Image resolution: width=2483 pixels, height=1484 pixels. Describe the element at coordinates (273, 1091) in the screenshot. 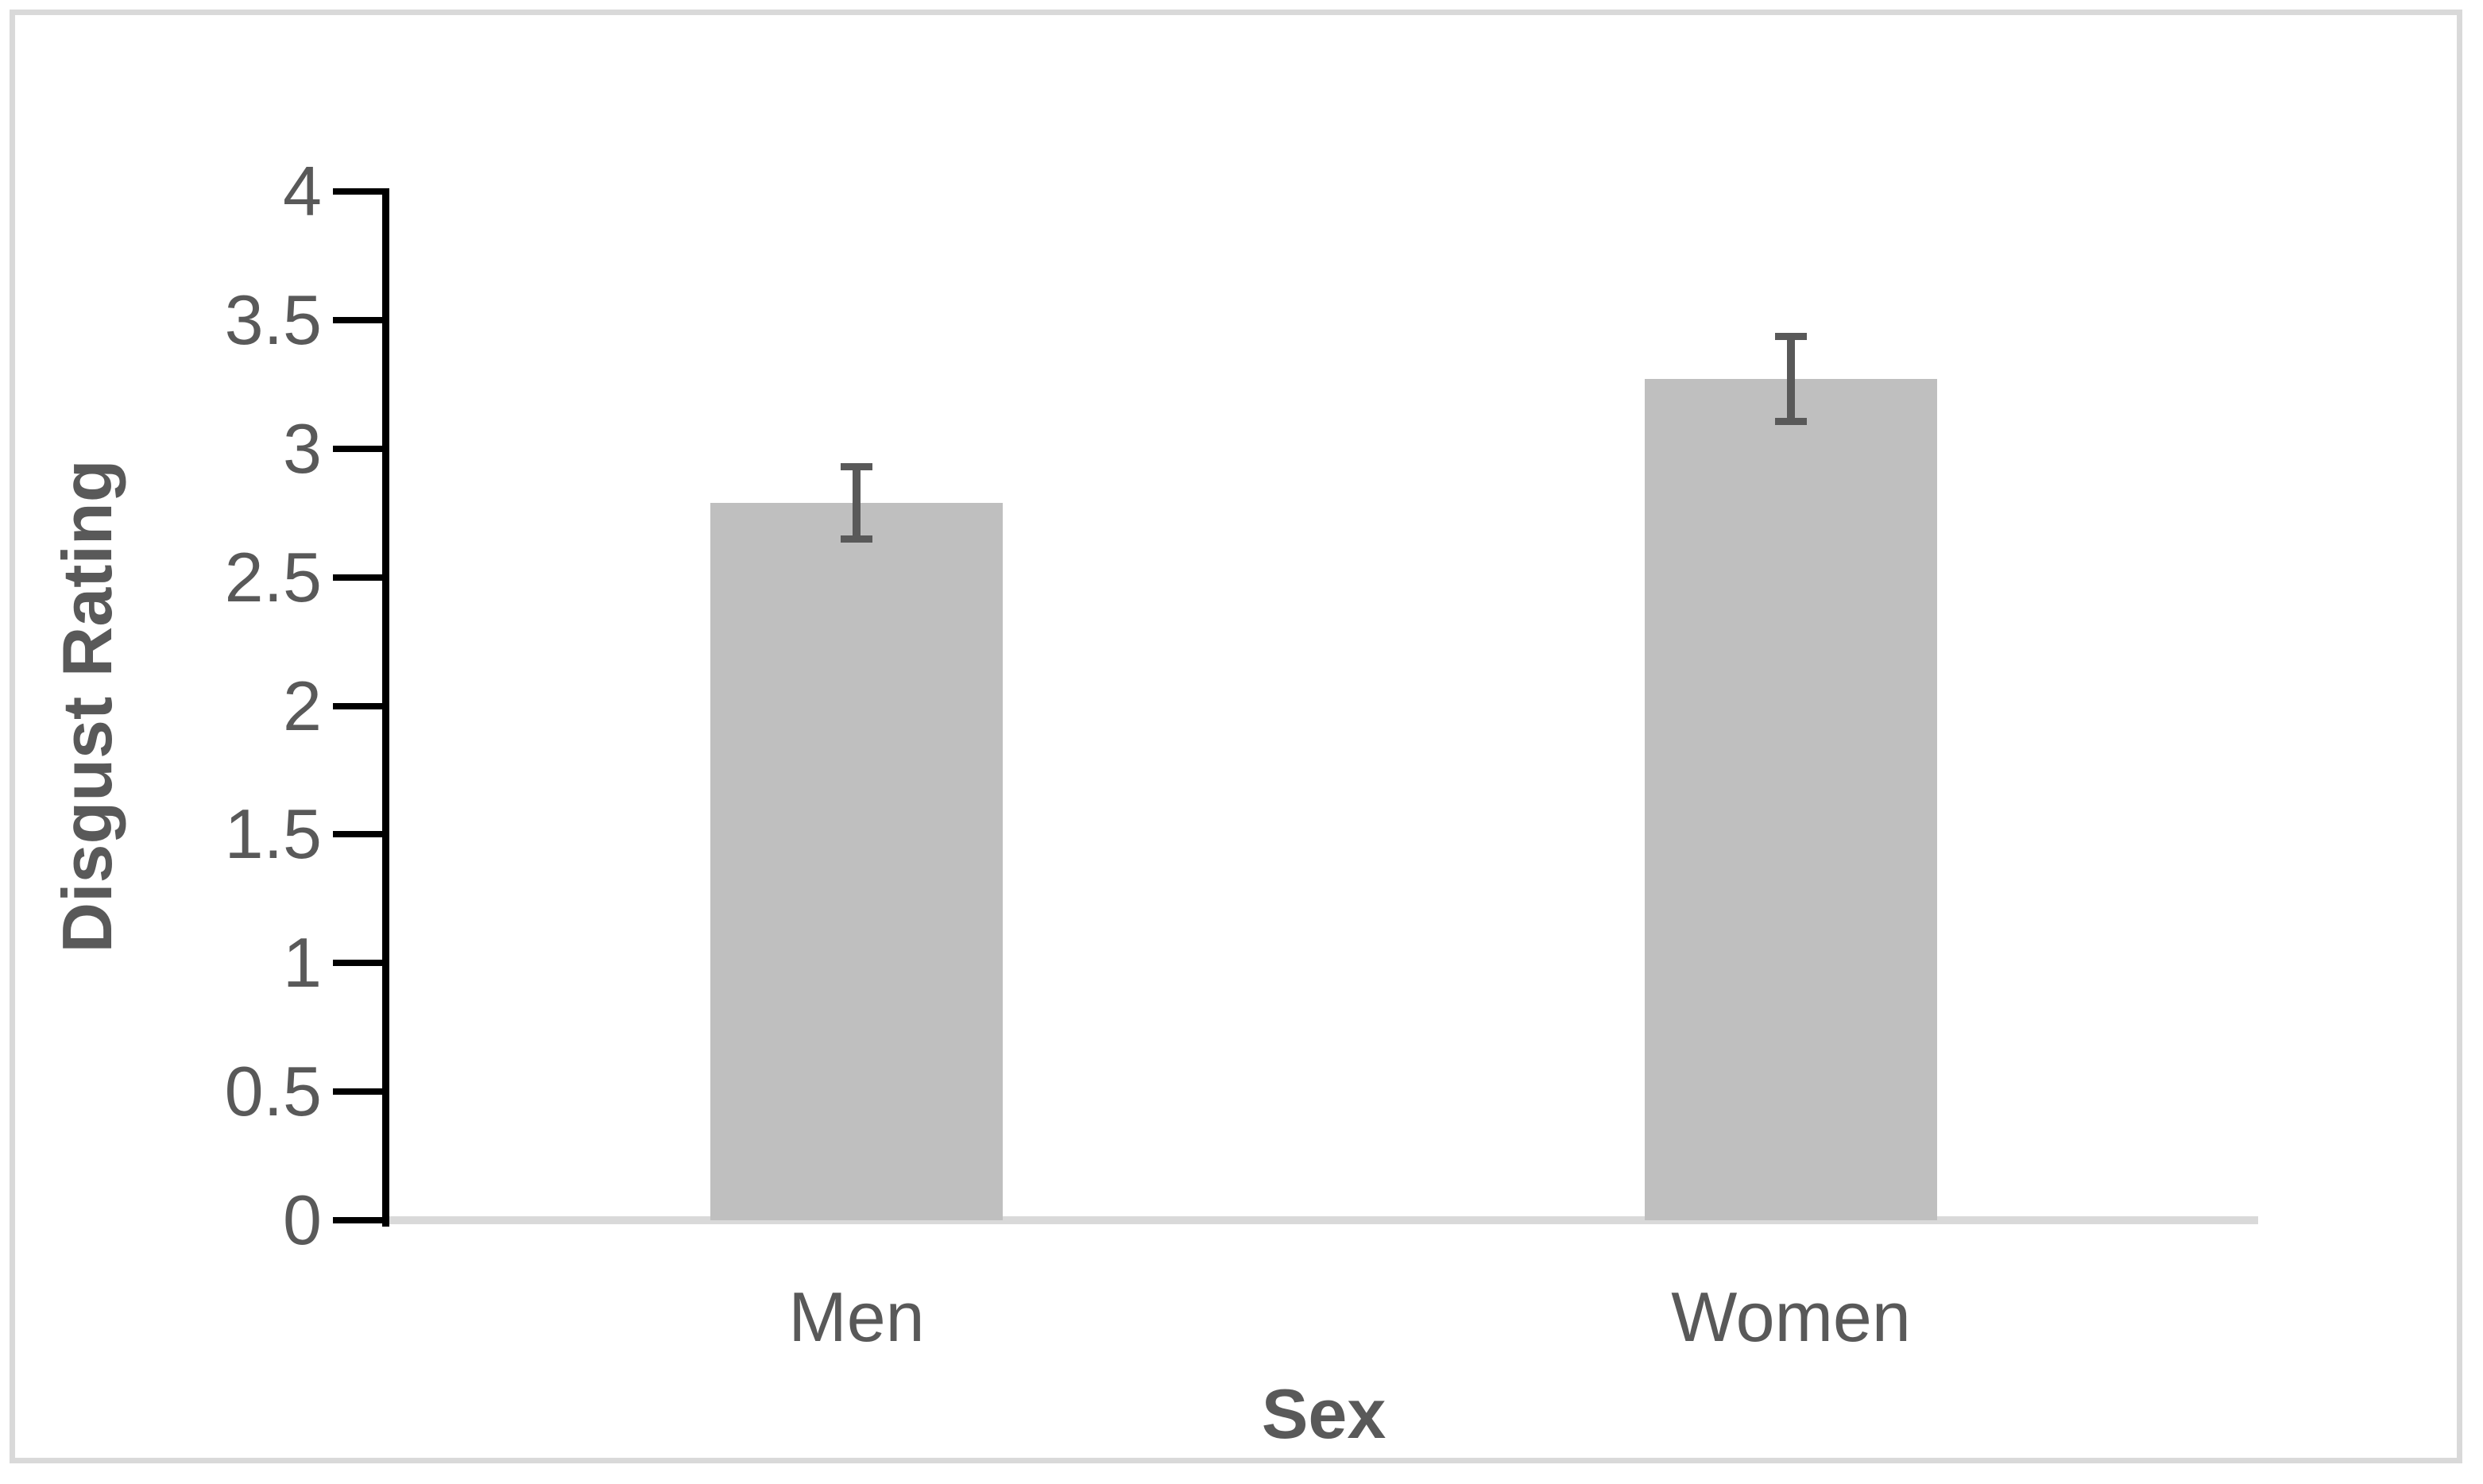

I see `y-axis-tick-label: 0.5` at that location.